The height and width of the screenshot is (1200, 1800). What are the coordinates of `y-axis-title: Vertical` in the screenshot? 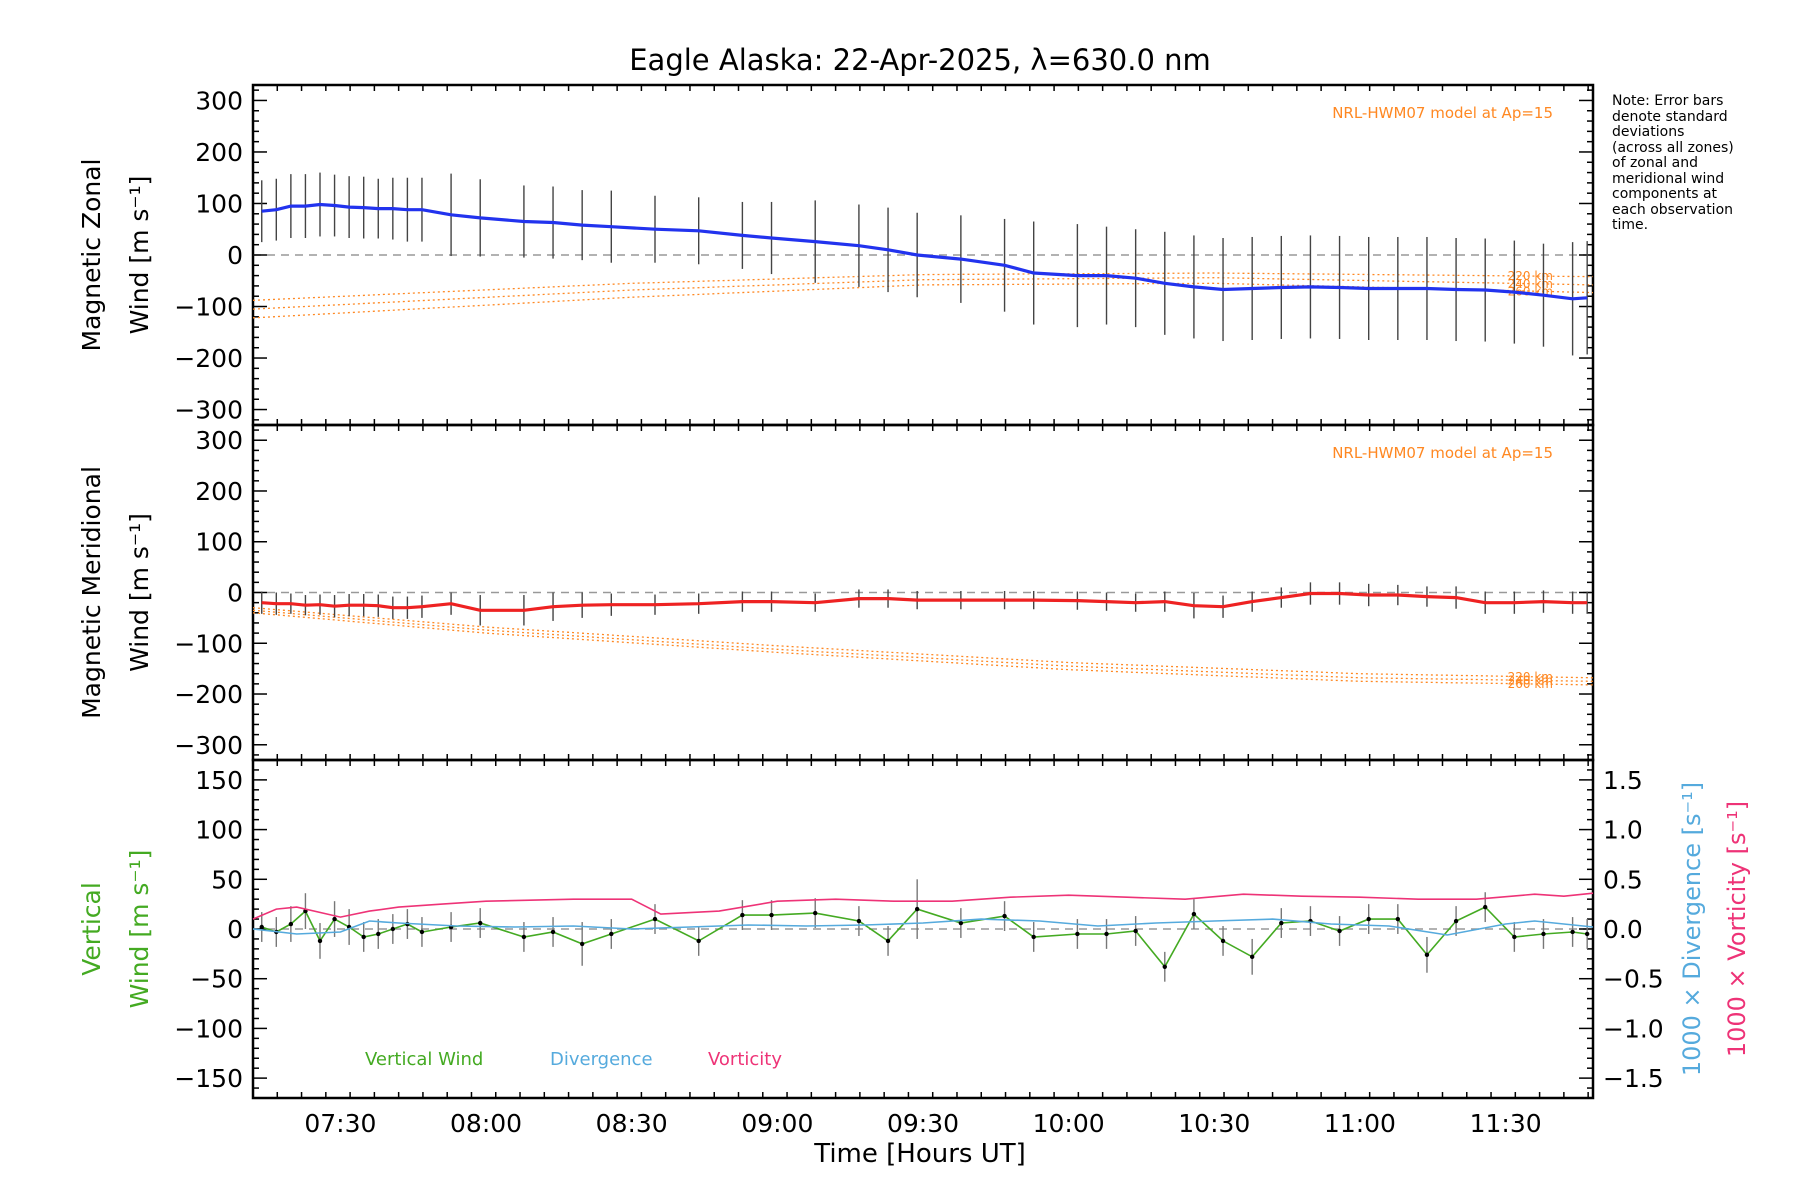 It's located at (91, 929).